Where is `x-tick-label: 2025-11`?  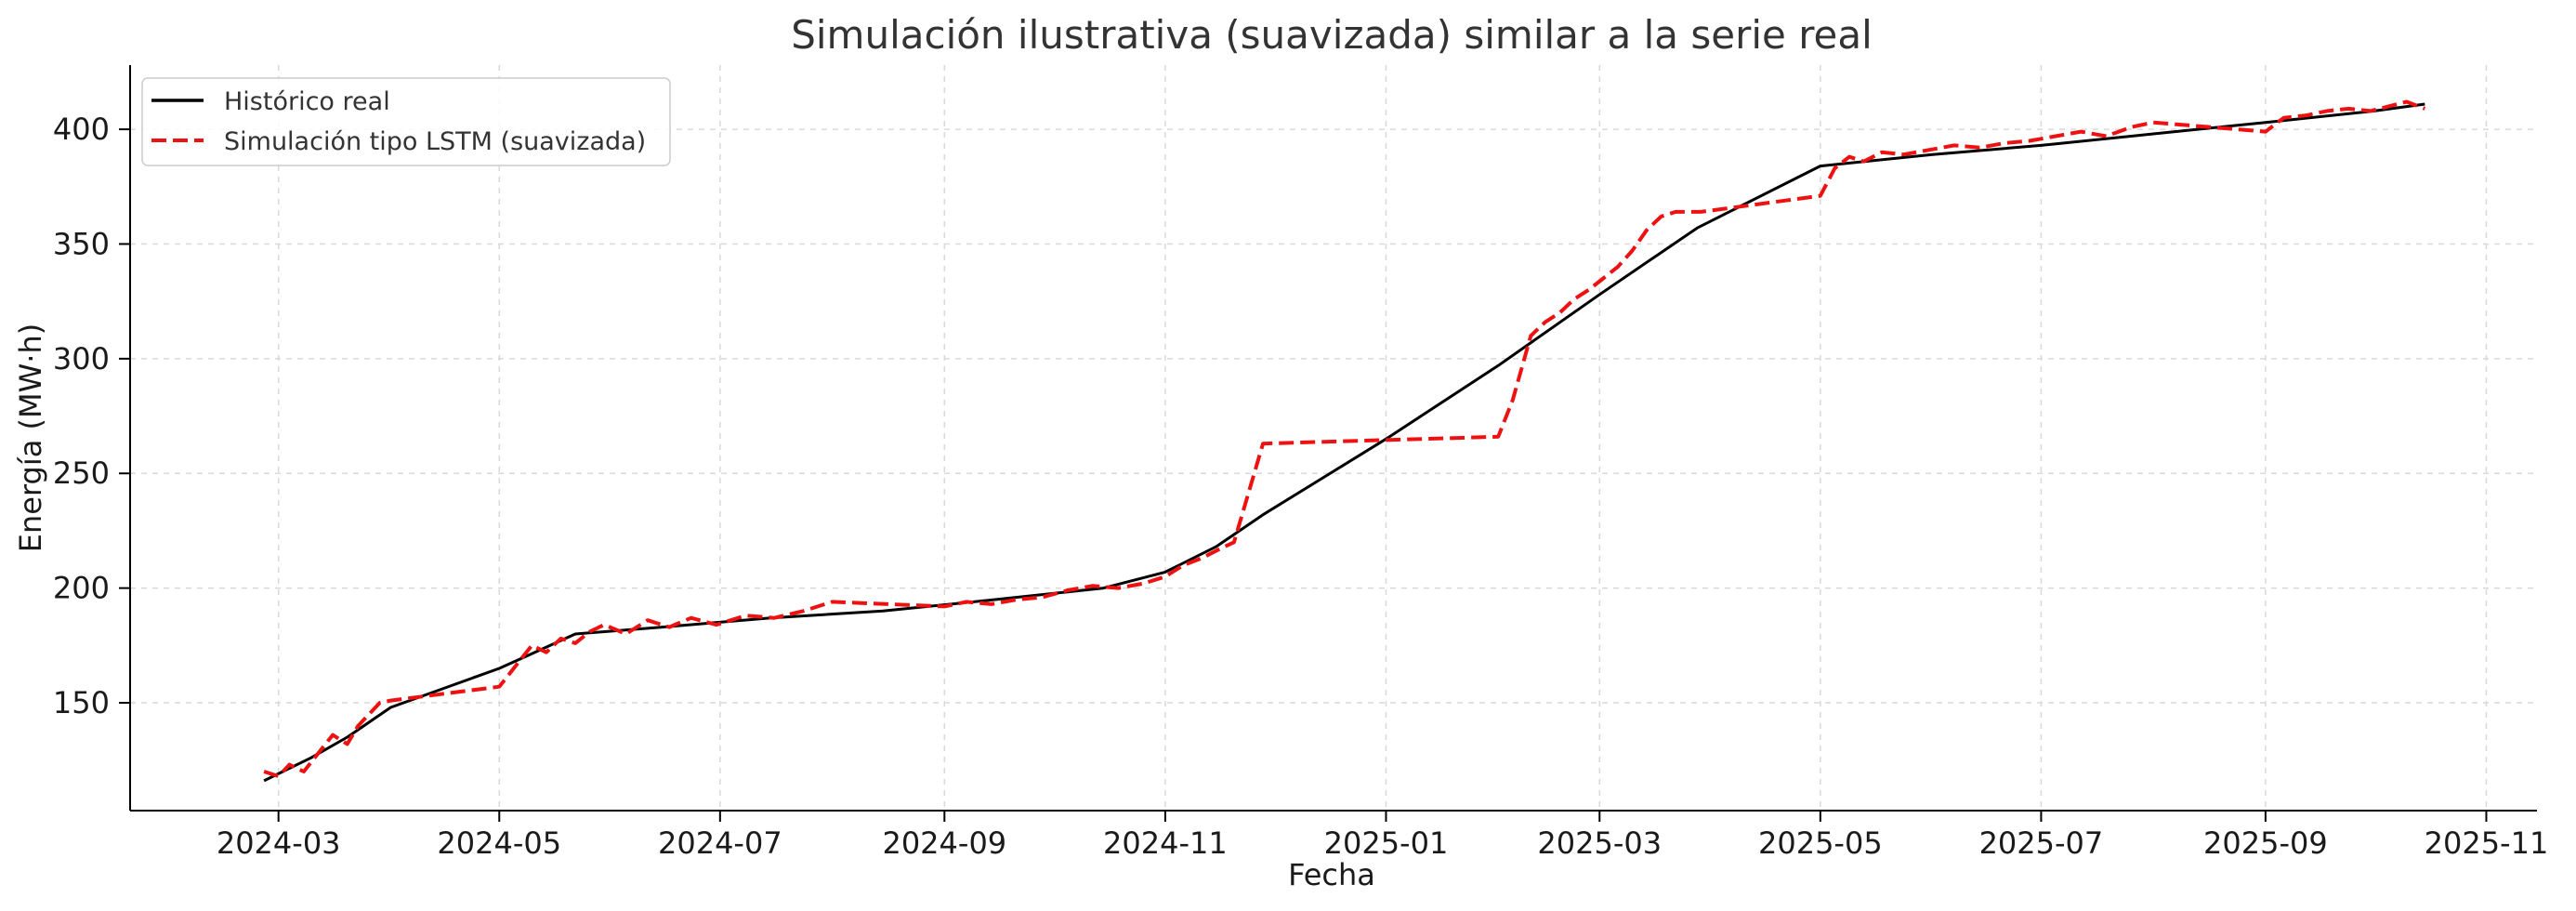 x-tick-label: 2025-11 is located at coordinates (2487, 843).